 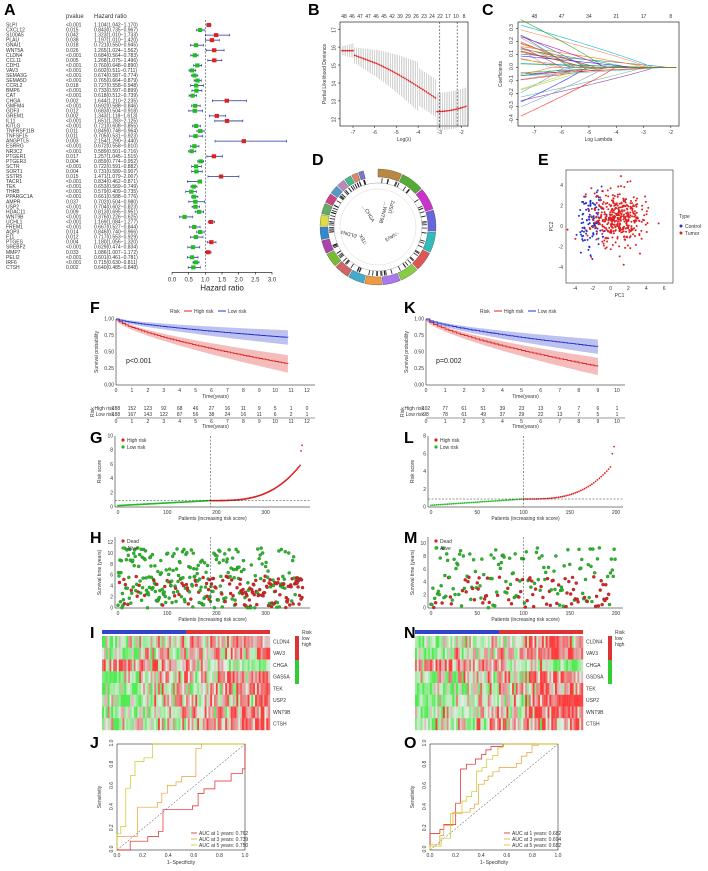 What do you see at coordinates (72, 157) in the screenshot?
I see `pvalue-label: 0.017` at bounding box center [72, 157].